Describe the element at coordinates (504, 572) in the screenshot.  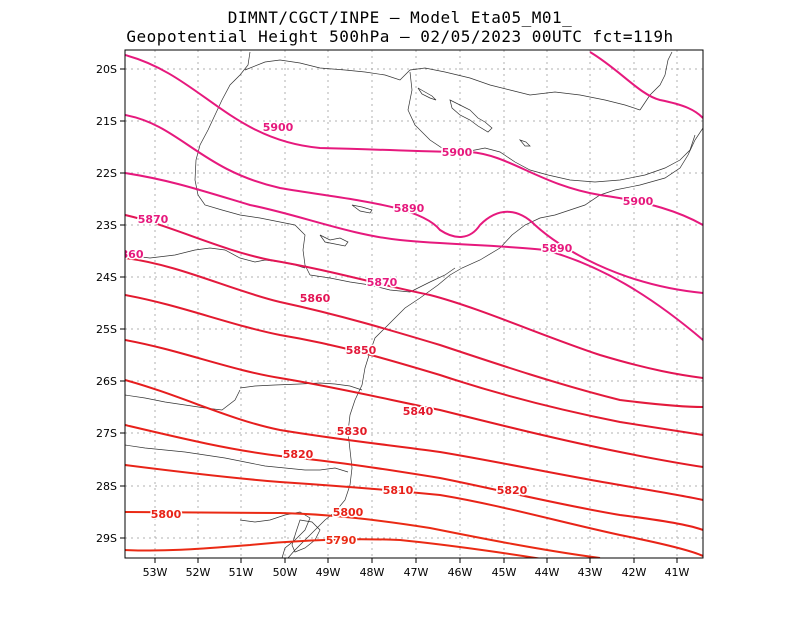
I see `x-tick-label: 45W` at that location.